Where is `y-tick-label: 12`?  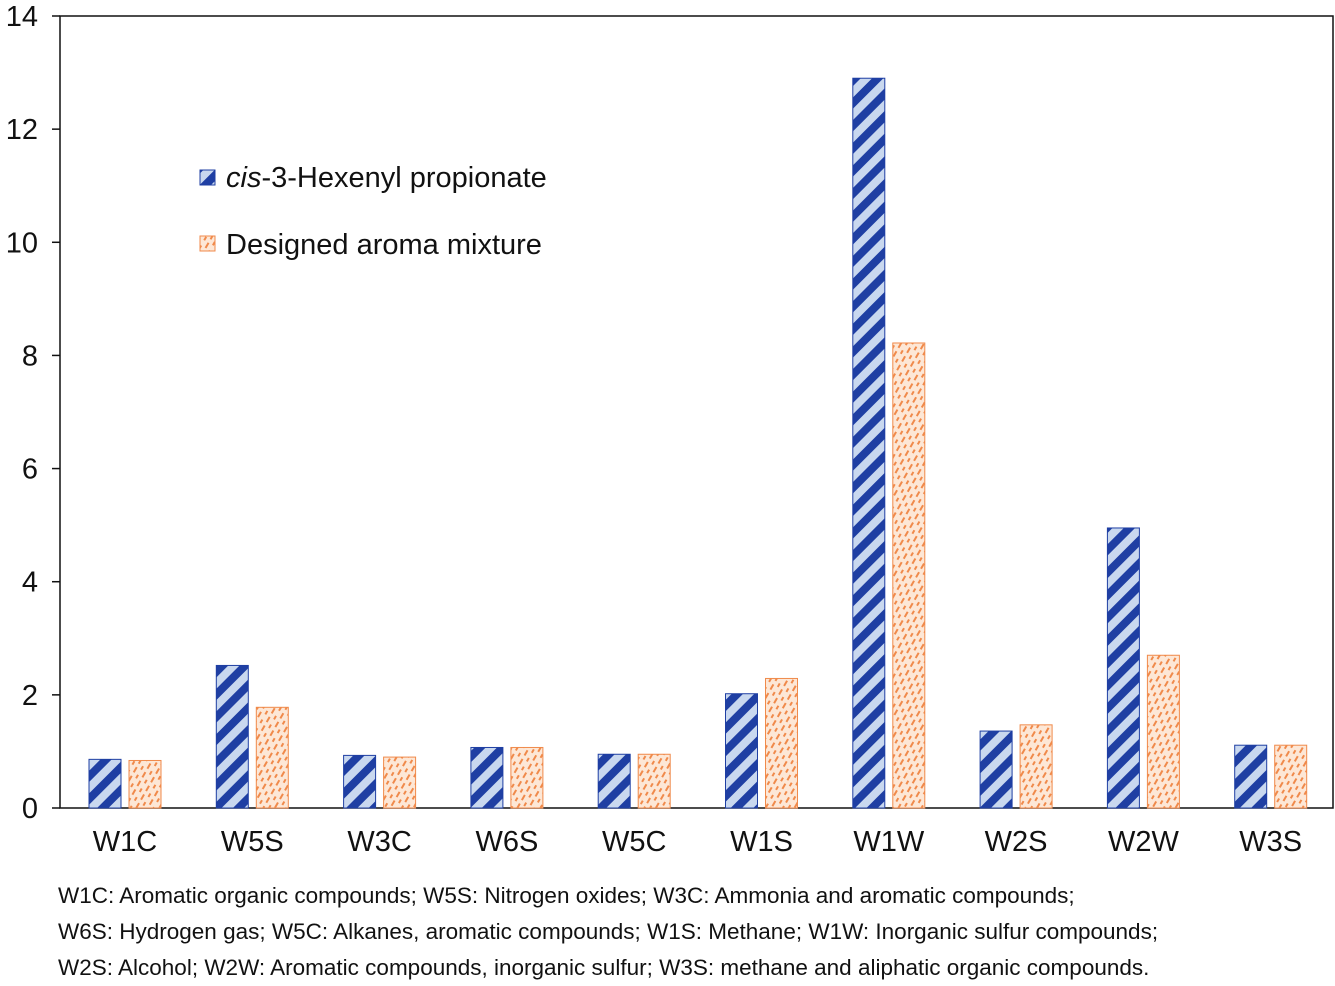
y-tick-label: 12 is located at coordinates (22, 130).